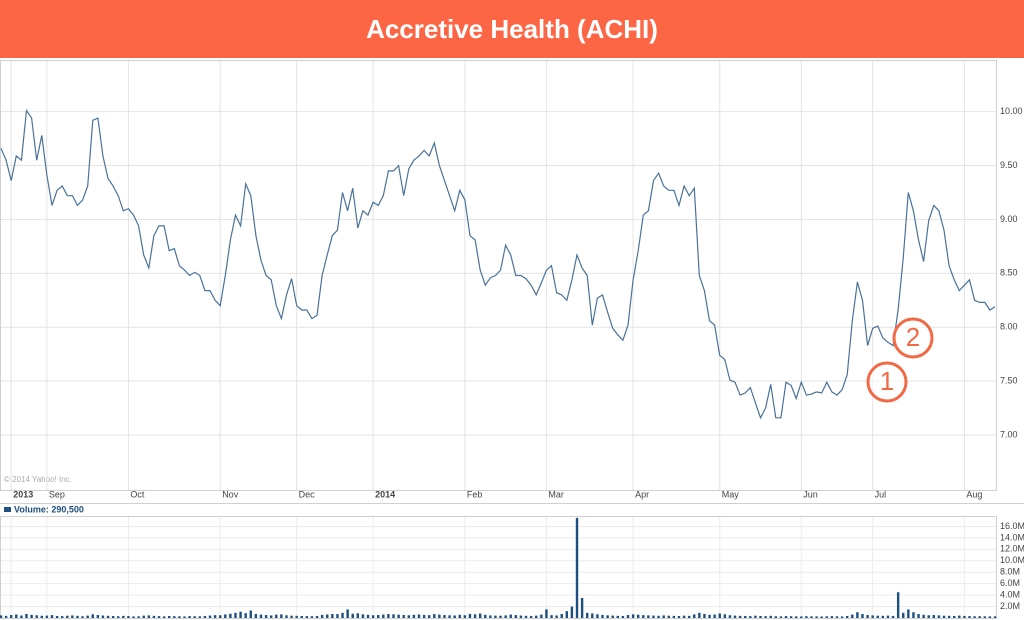 The image size is (1024, 620). I want to click on y-tick-label: 8.0M, so click(1010, 572).